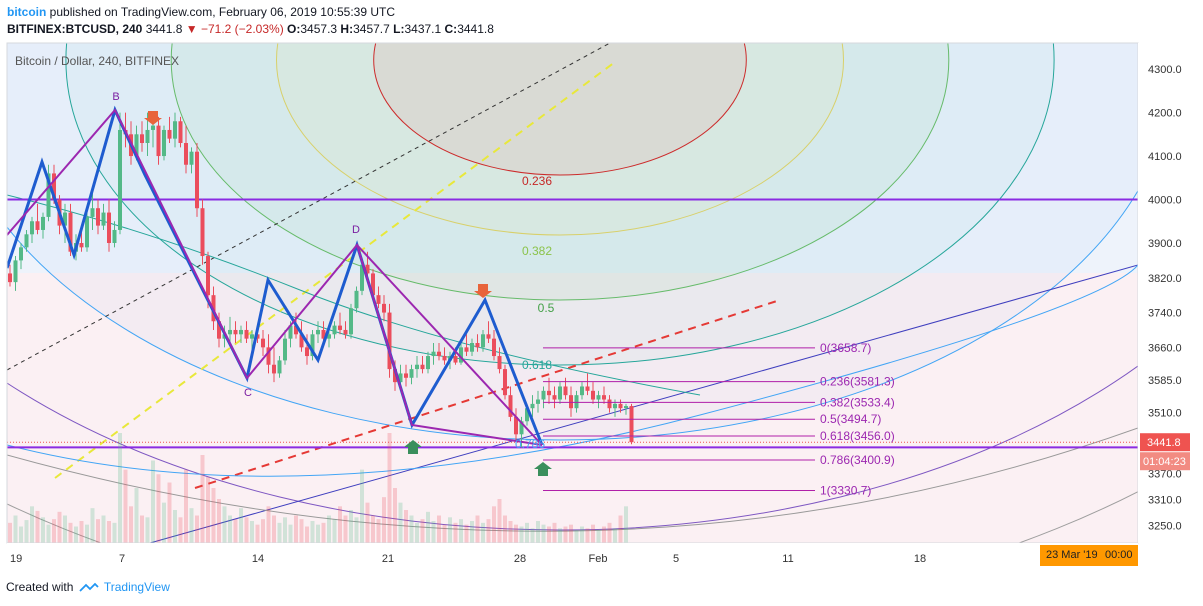  What do you see at coordinates (423, 29) in the screenshot?
I see `low-value: 3437.1` at bounding box center [423, 29].